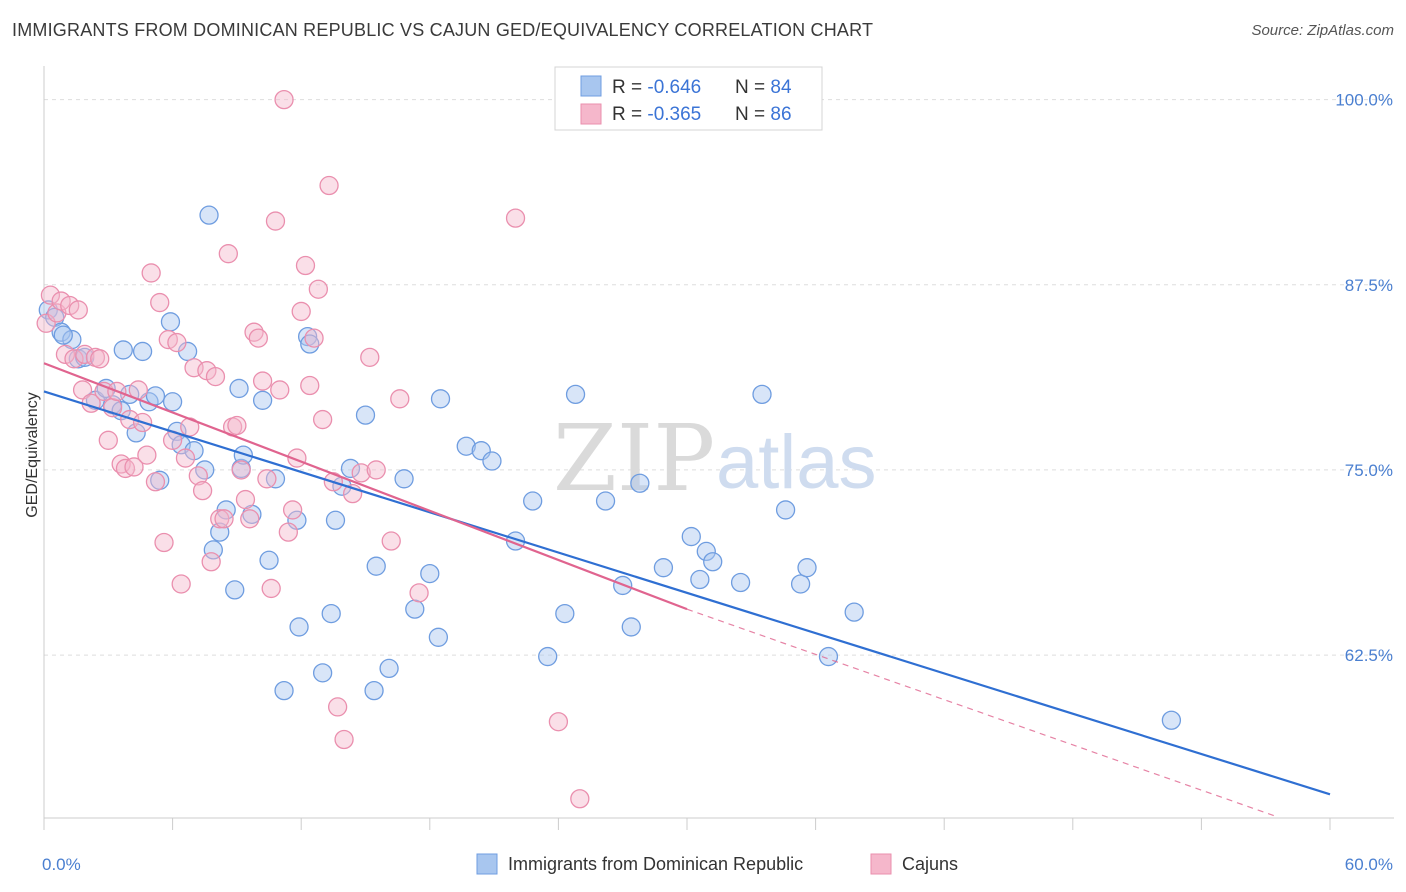  Describe the element at coordinates (1369, 285) in the screenshot. I see `y-tick-label-1: 87.5%` at that location.